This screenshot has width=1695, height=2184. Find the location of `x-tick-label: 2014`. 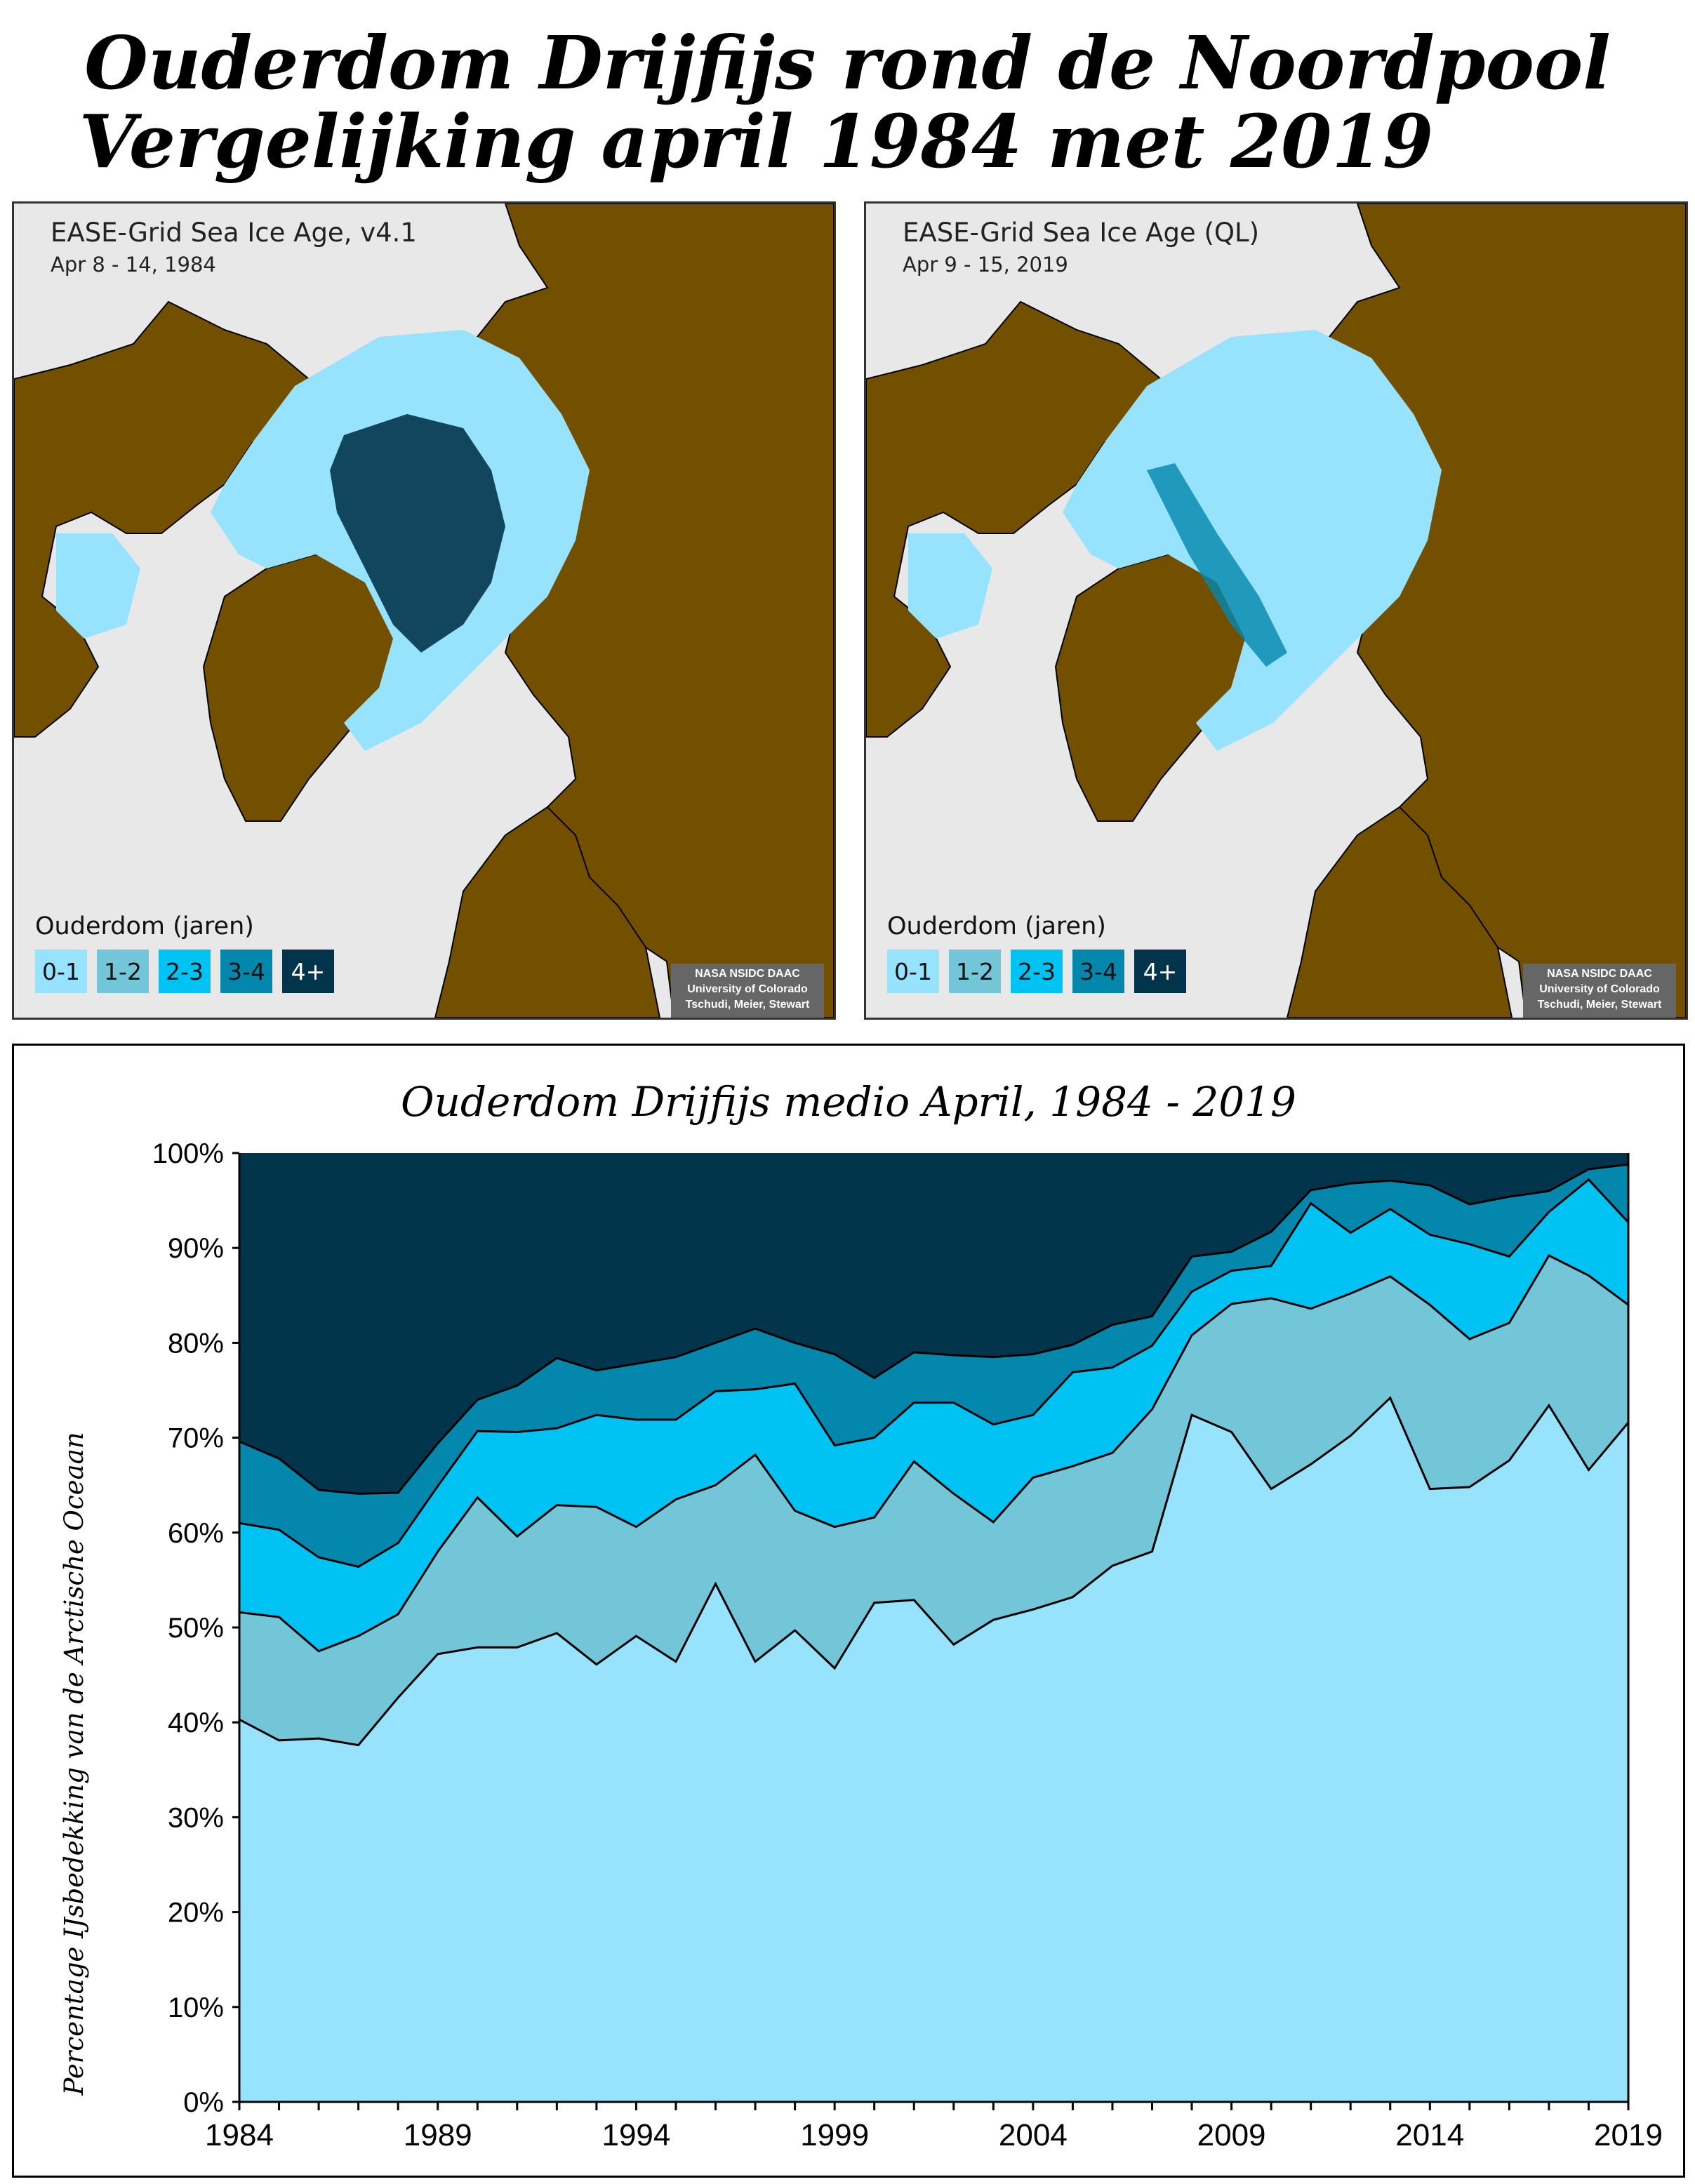

x-tick-label: 2014 is located at coordinates (1429, 2135).